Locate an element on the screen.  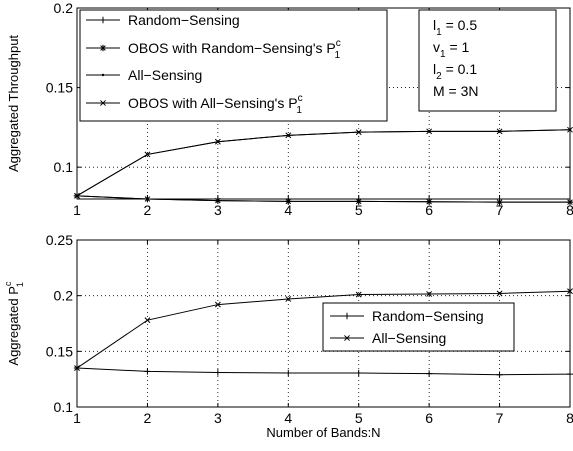
legend: Random−Sensing All−Sensing is located at coordinates (418, 327).